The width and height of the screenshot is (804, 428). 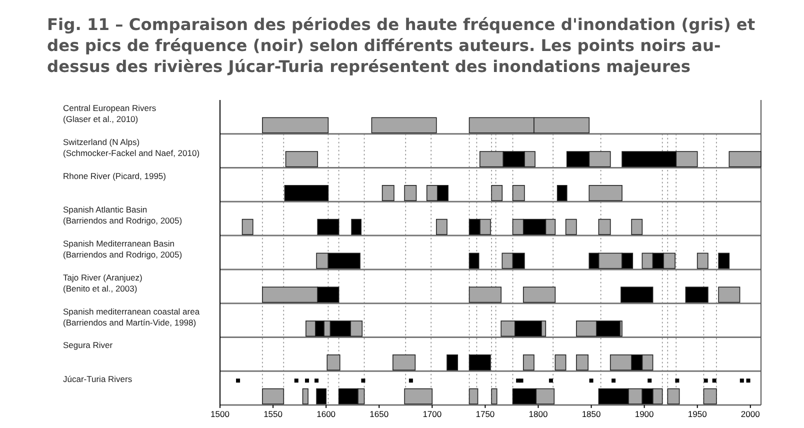 What do you see at coordinates (109, 113) in the screenshot?
I see `y-tick-label: Central European Rivers (Glaser et al., 2010)` at bounding box center [109, 113].